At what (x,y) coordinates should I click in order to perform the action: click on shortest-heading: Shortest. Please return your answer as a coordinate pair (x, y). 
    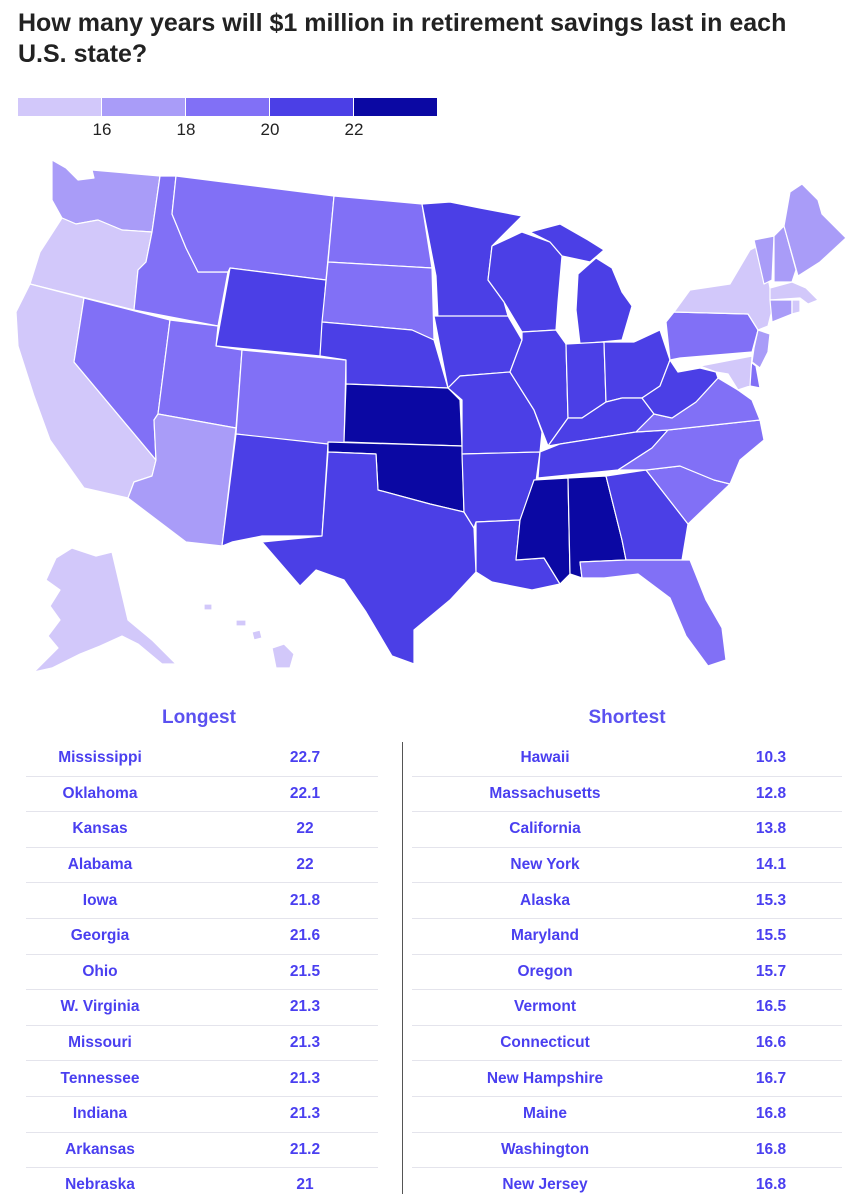
    Looking at the image, I should click on (627, 717).